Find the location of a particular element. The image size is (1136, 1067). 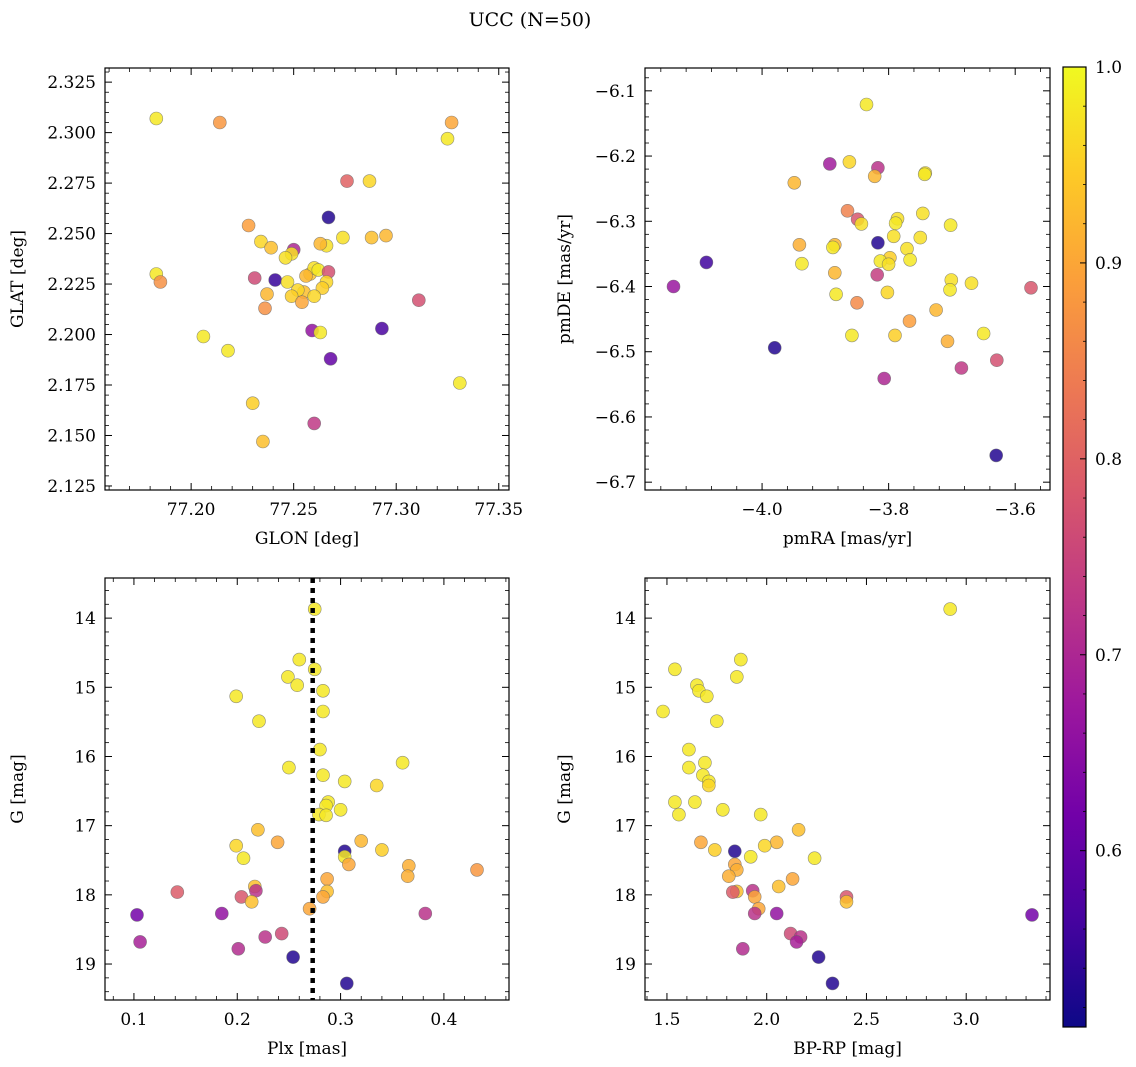

y-tick-label: −6.2 is located at coordinates (615, 157).